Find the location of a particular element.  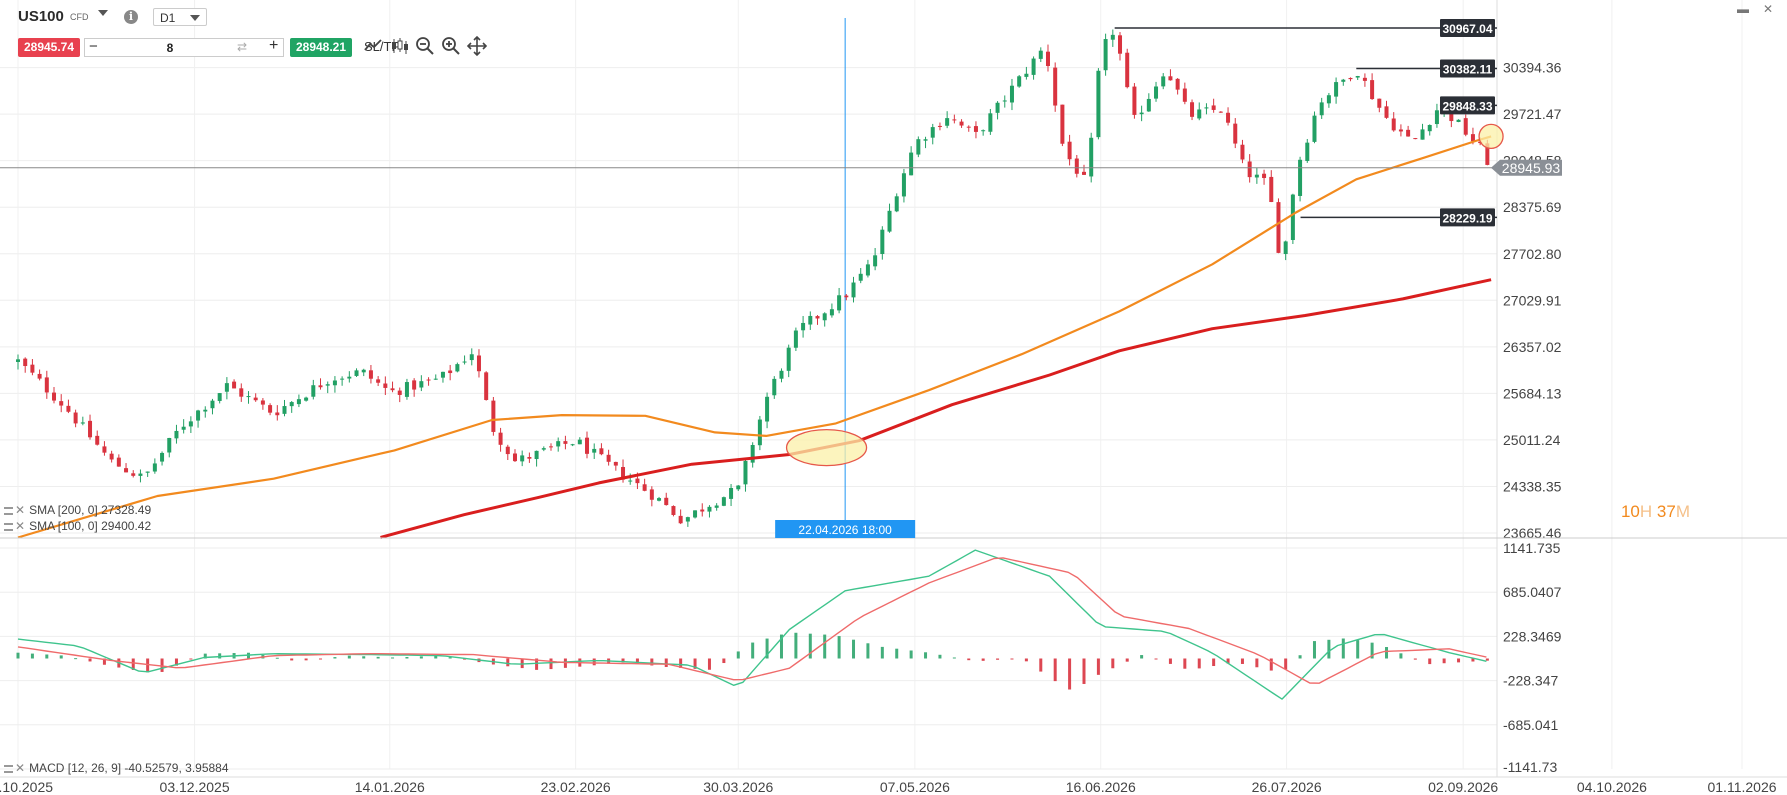

date-tick-2: 14.01.2026 is located at coordinates (390, 787).